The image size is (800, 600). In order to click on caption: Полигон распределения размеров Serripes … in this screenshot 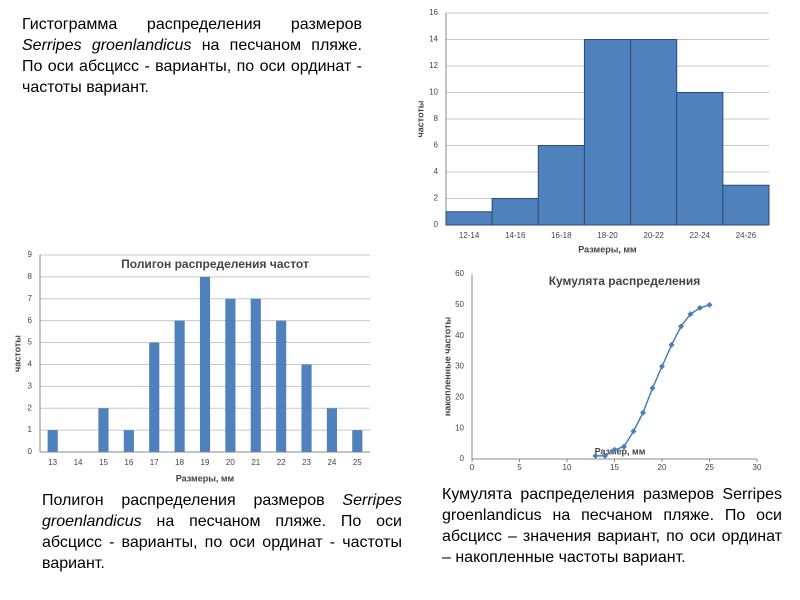, I will do `click(222, 532)`.